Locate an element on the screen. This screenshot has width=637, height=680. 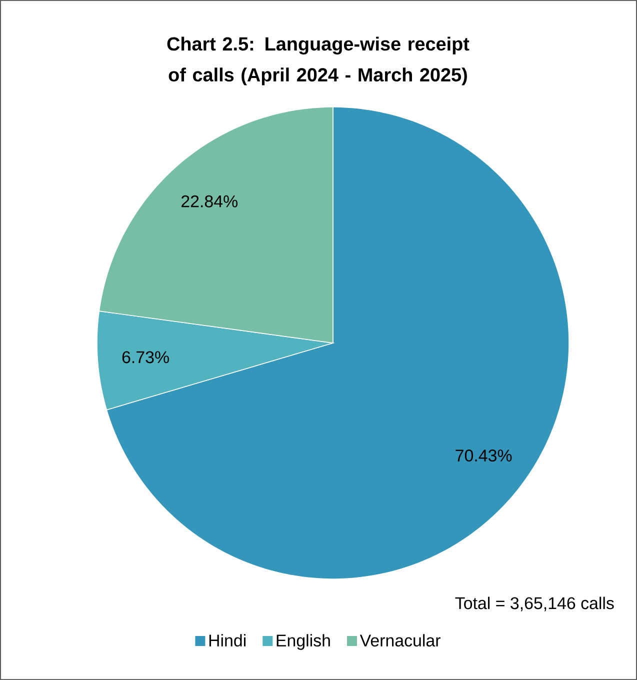
legend-label: English is located at coordinates (303, 642).